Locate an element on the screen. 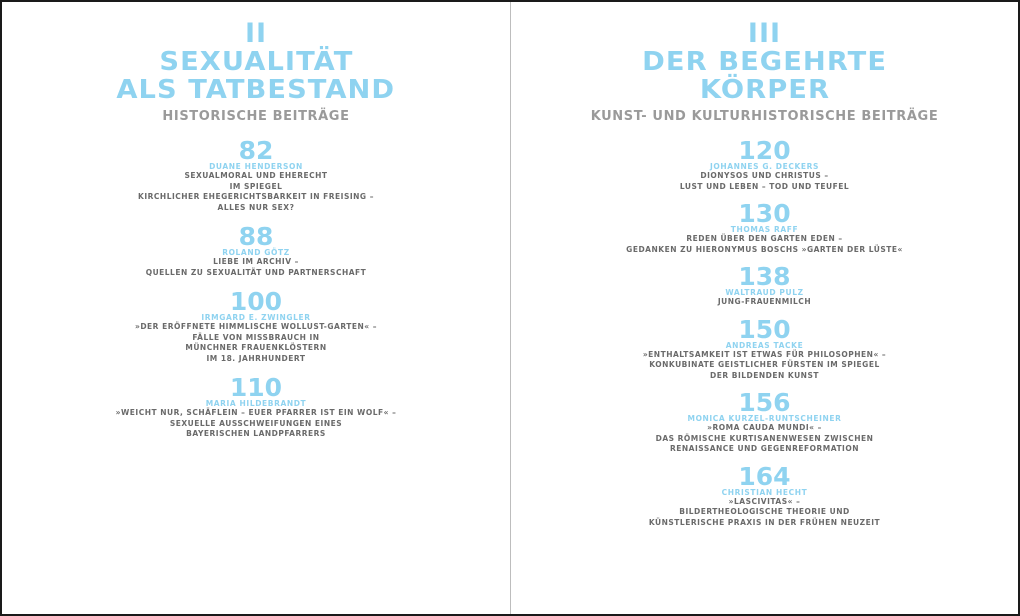 This screenshot has height=616, width=1020. entry-title-line: »ROMA CAUDA MUNDI« – is located at coordinates (764, 427).